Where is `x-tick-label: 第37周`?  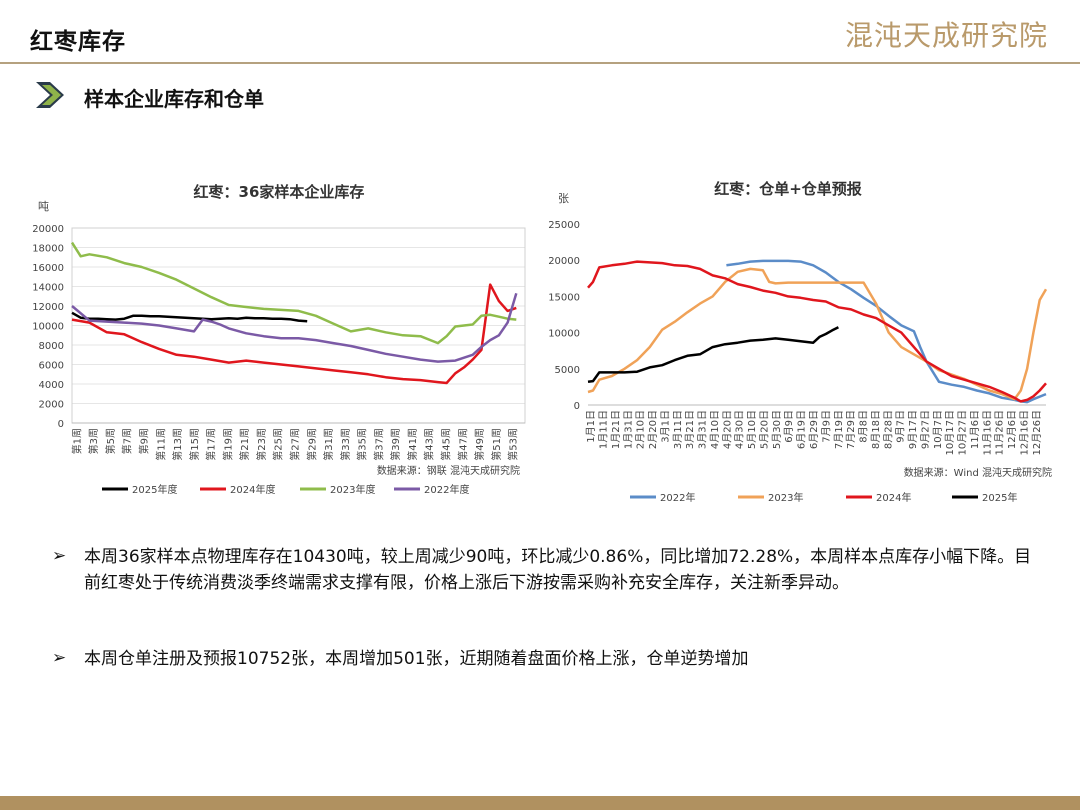 x-tick-label: 第37周 is located at coordinates (378, 444).